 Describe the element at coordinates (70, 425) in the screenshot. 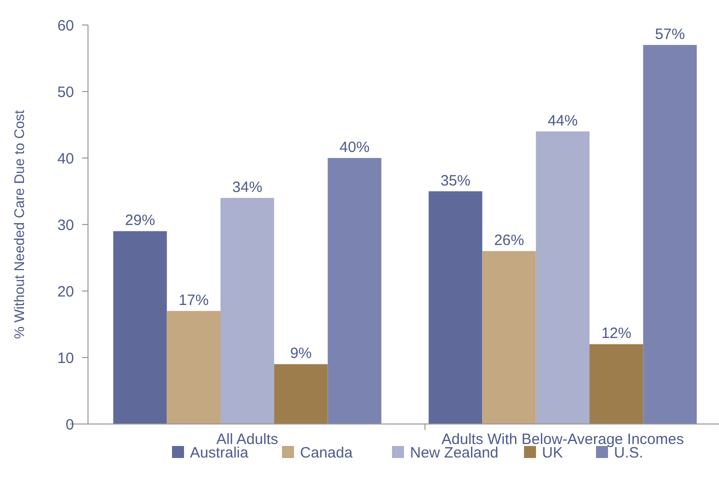

I see `y-tick-label: 0` at that location.